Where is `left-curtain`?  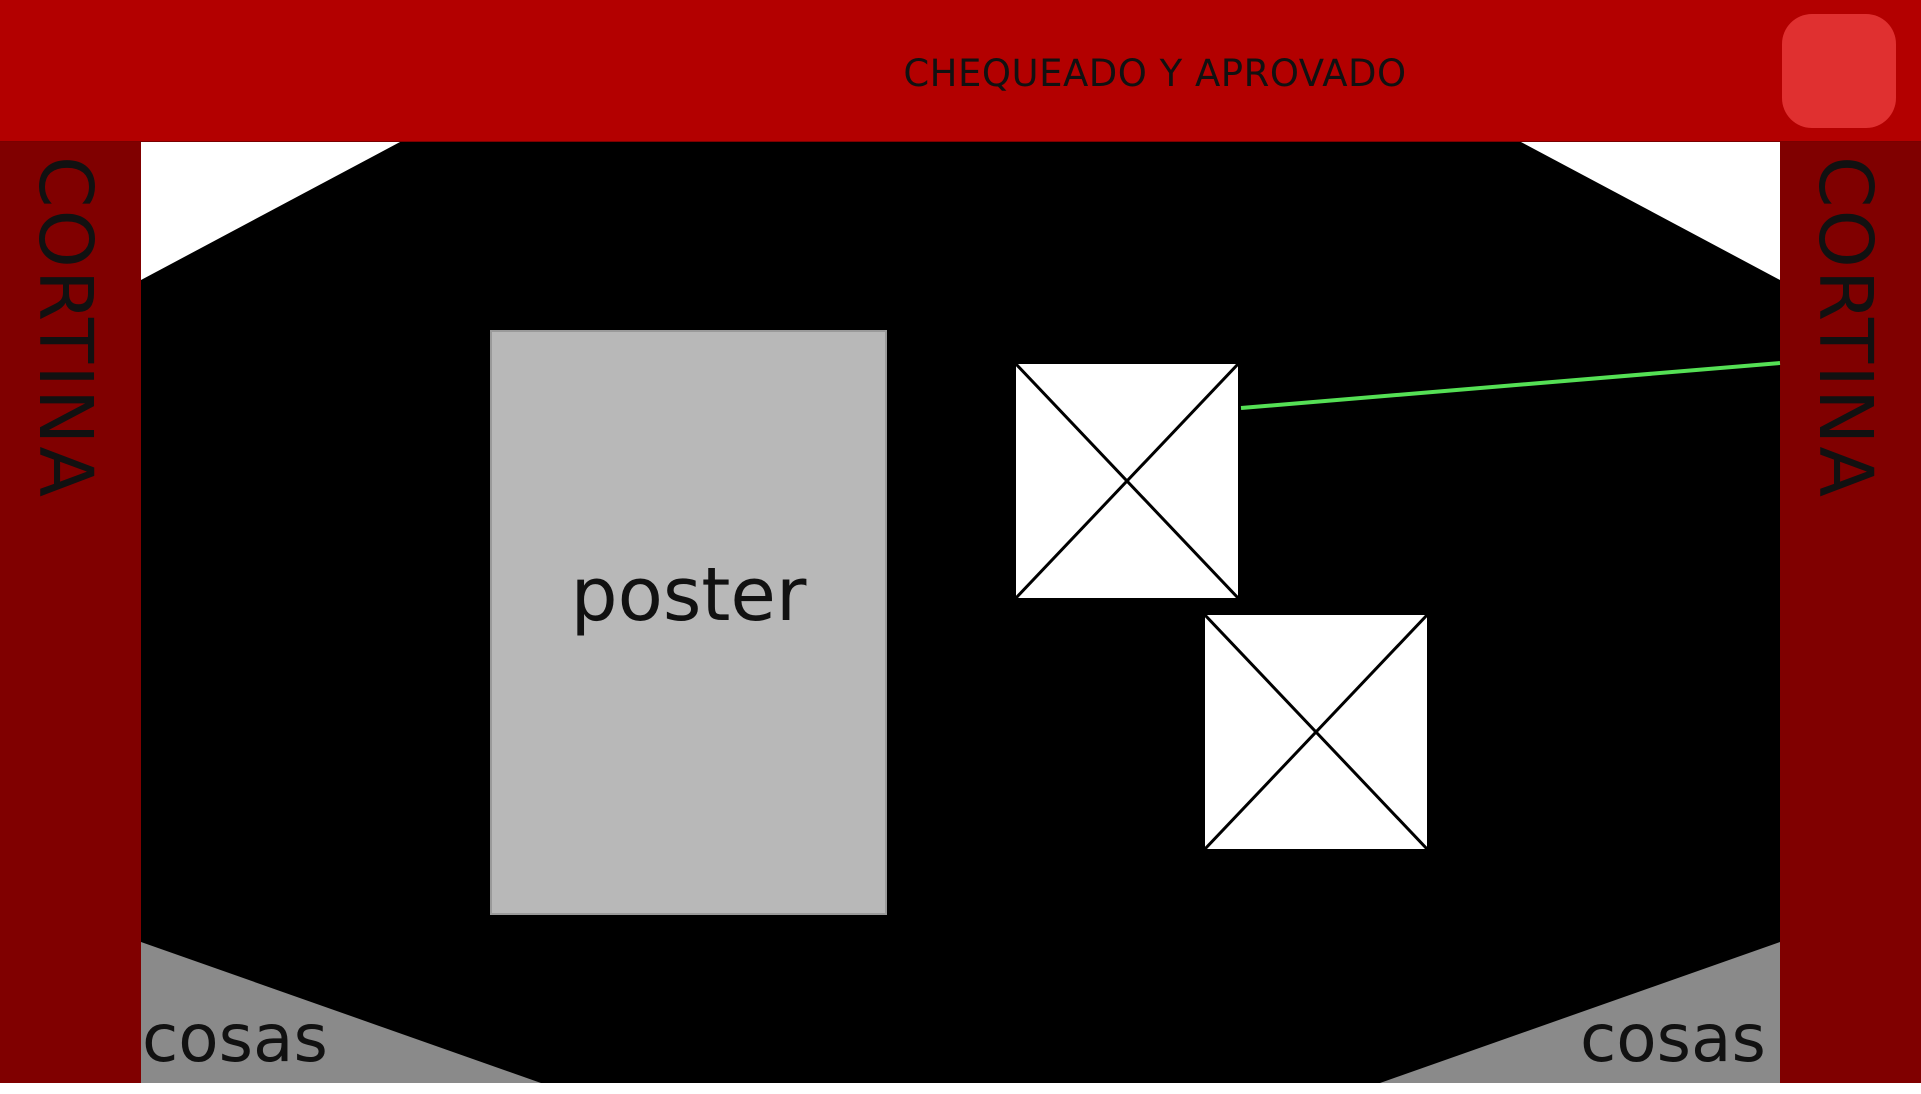
left-curtain is located at coordinates (70, 612).